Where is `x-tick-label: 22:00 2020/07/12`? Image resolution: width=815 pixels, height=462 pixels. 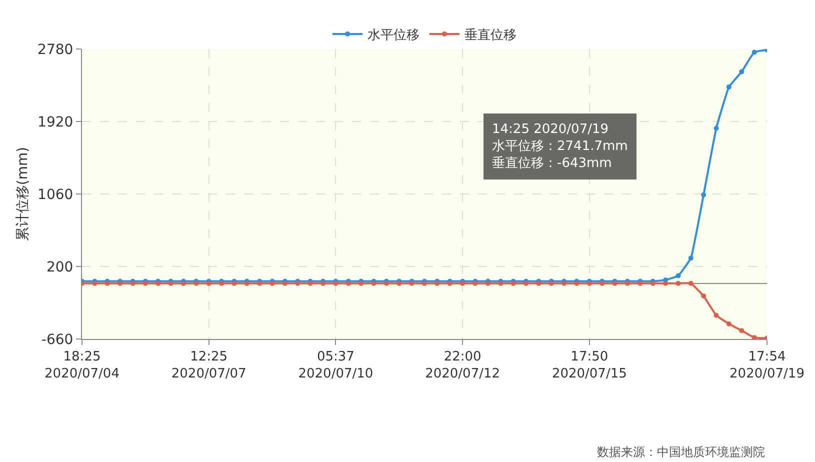
x-tick-label: 22:00 2020/07/12 is located at coordinates (462, 366).